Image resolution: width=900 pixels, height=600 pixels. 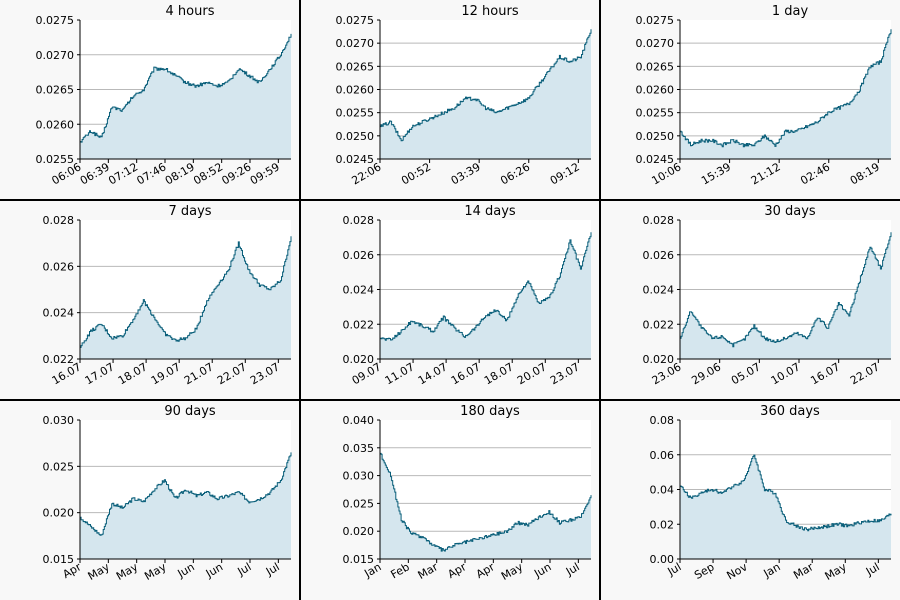 What do you see at coordinates (208, 173) in the screenshot?
I see `x-tick-label: 08:52` at bounding box center [208, 173].